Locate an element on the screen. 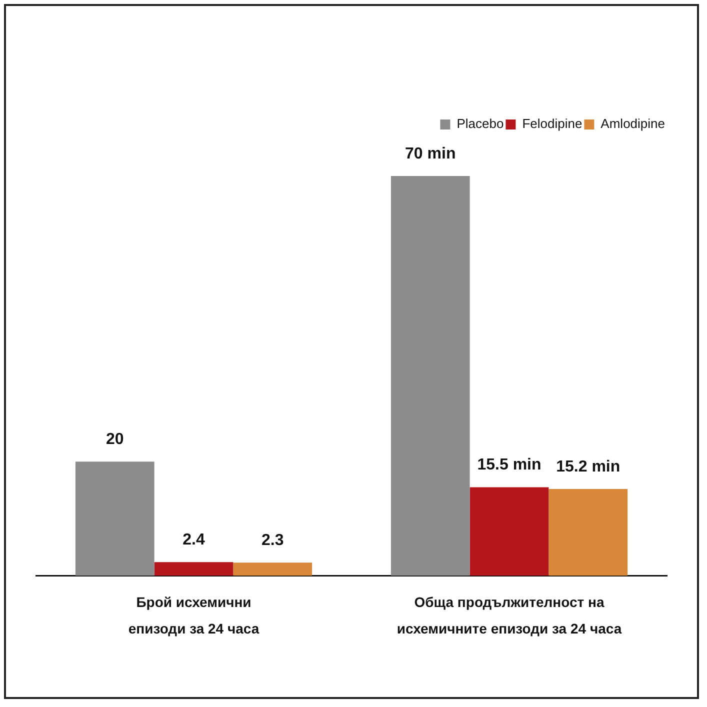 The width and height of the screenshot is (707, 707). data-label: 15.5 min is located at coordinates (509, 465).